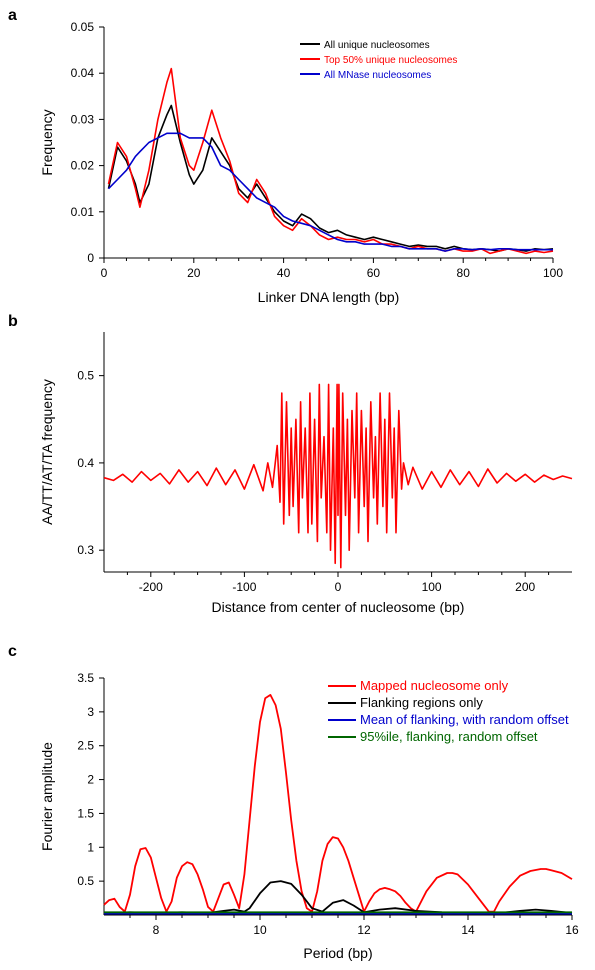 Image resolution: width=595 pixels, height=970 pixels. I want to click on y-tick-label: 3, so click(90, 712).